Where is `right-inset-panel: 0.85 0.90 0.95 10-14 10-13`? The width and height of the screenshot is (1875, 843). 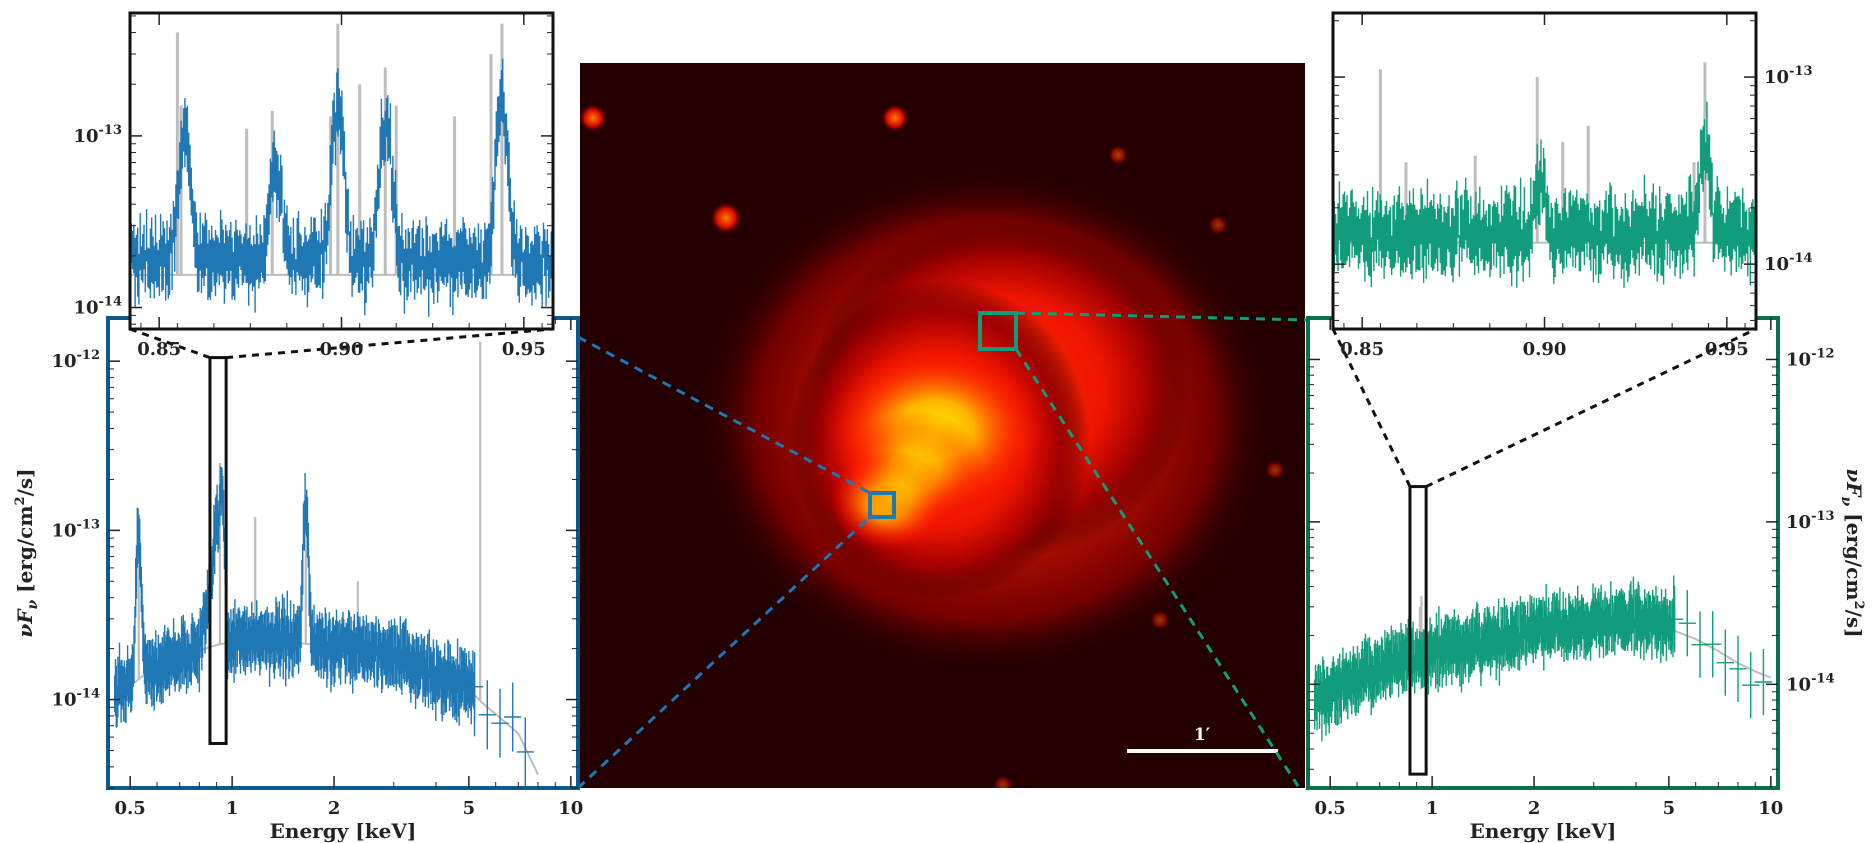 right-inset-panel: 0.85 0.90 0.95 10-14 10-13 is located at coordinates (1572, 185).